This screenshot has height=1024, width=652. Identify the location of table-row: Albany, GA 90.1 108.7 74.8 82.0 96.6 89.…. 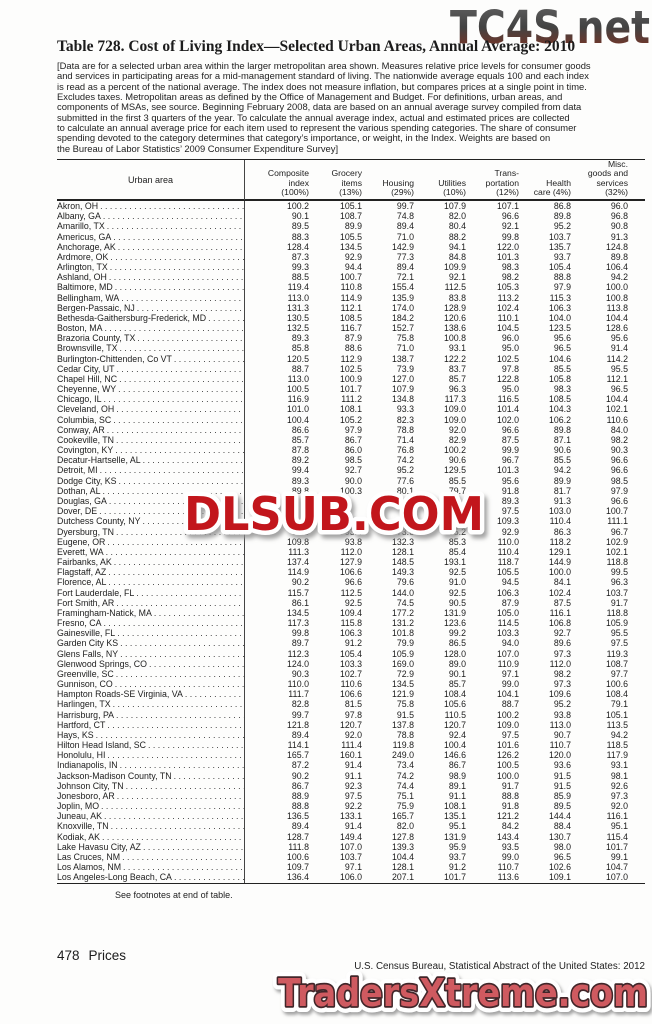
(351, 216).